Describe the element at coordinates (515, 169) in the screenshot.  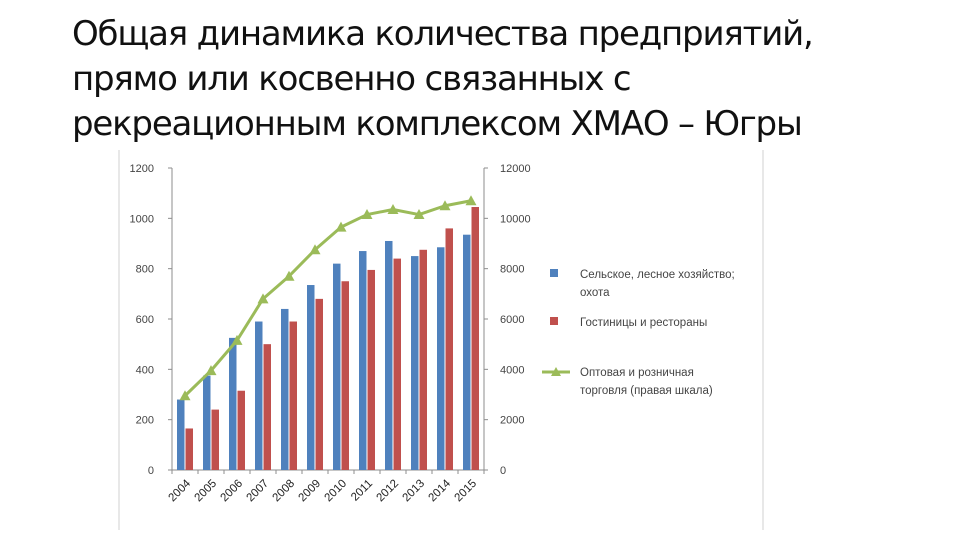
I see `y-right-tick-label: 12000` at that location.